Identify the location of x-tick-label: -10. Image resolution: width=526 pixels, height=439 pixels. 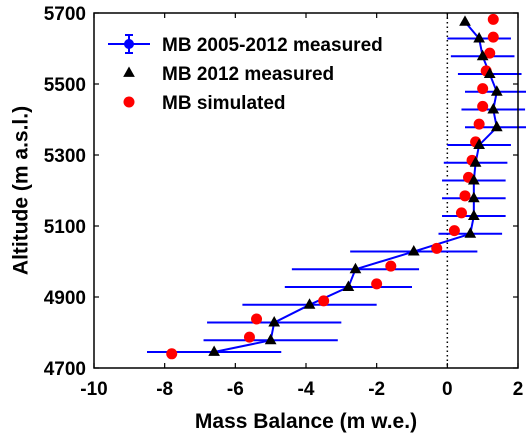
(93, 389).